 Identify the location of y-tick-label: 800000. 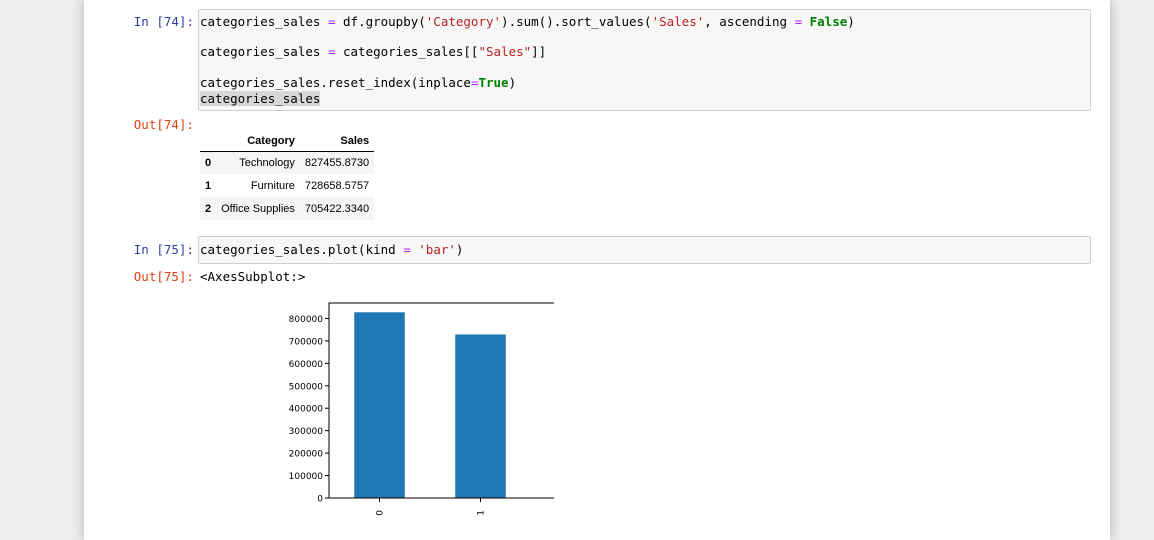
(306, 320).